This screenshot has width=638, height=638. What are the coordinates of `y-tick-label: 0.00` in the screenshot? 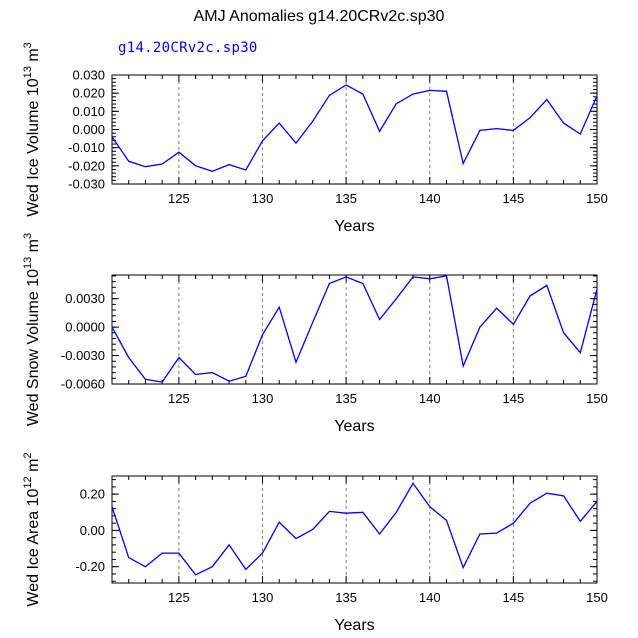 It's located at (92, 530).